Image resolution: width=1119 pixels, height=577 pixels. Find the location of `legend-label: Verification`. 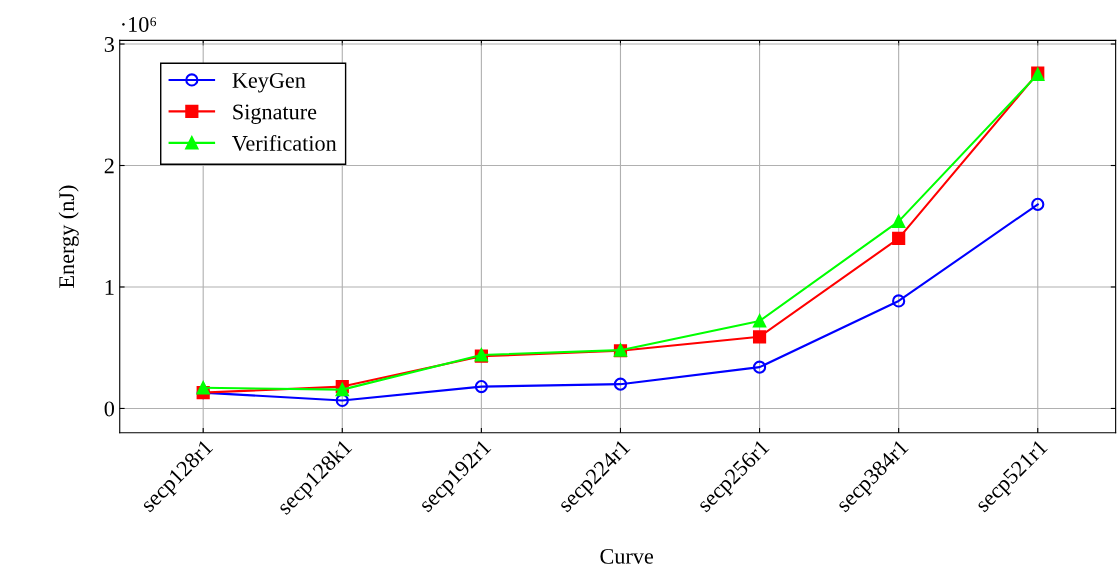

legend-label: Verification is located at coordinates (284, 142).